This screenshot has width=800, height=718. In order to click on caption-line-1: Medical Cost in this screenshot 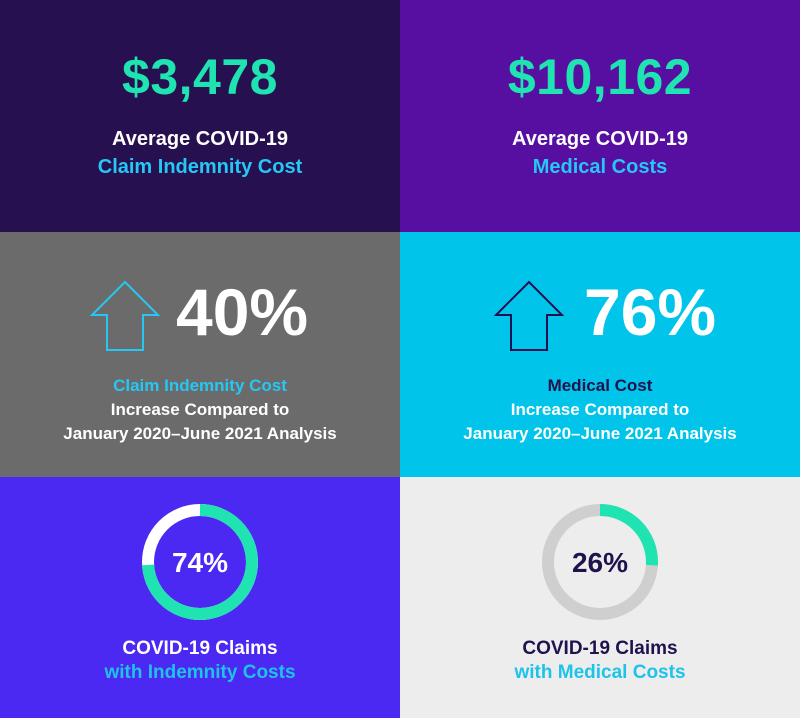, I will do `click(600, 385)`.